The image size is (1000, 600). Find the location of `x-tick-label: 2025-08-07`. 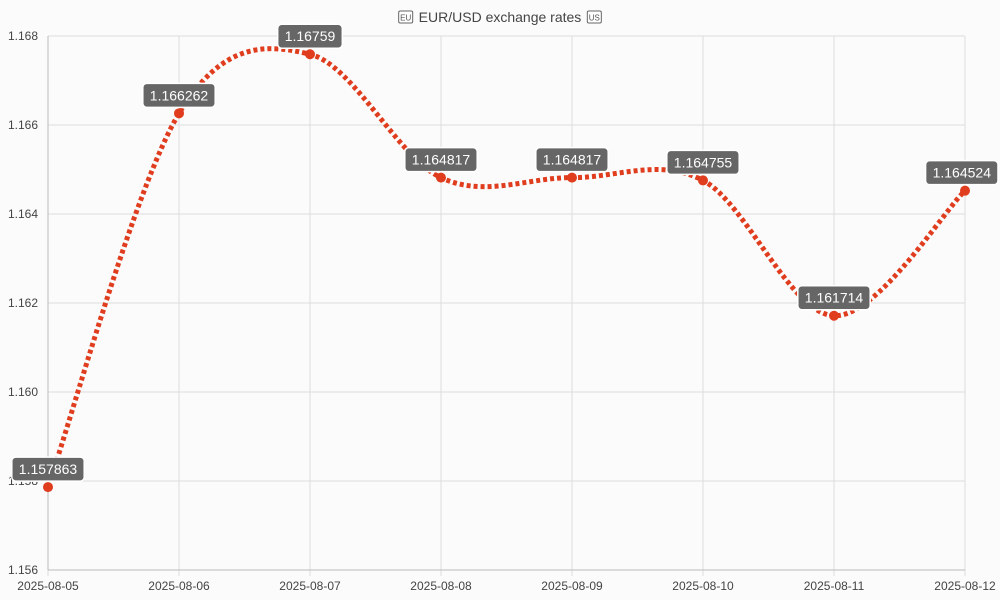

x-tick-label: 2025-08-07 is located at coordinates (310, 586).